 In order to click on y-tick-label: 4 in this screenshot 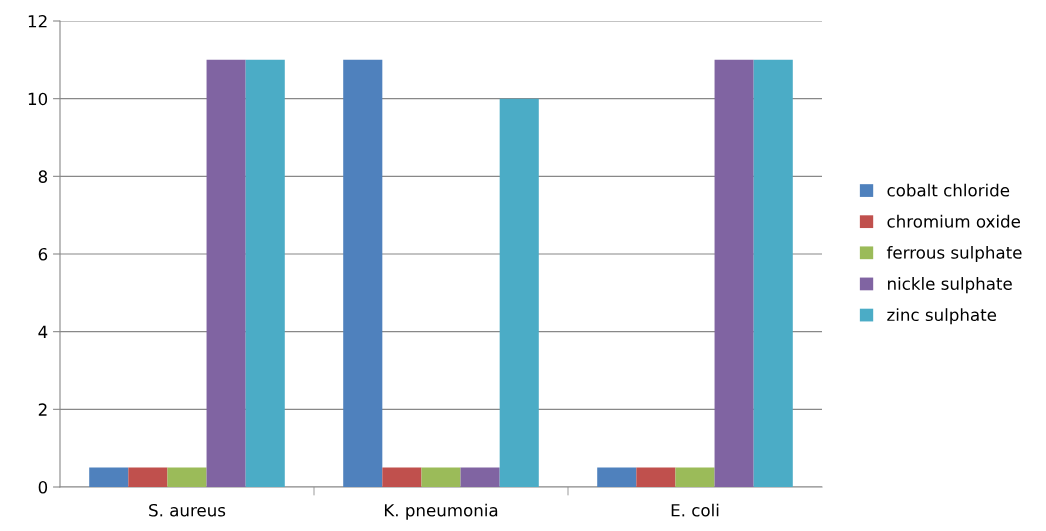, I will do `click(43, 331)`.